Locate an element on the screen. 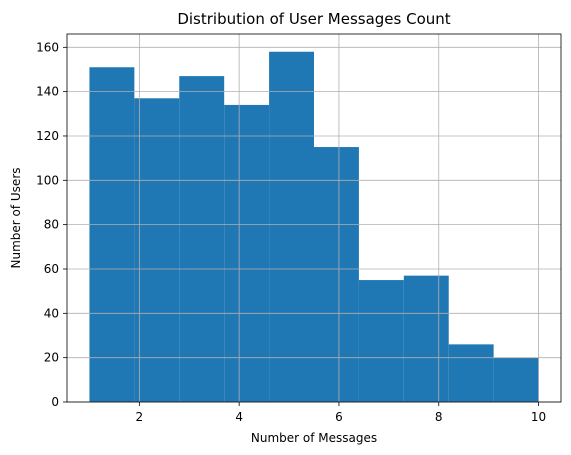  y-axis-label: Number of Users is located at coordinates (16, 217).